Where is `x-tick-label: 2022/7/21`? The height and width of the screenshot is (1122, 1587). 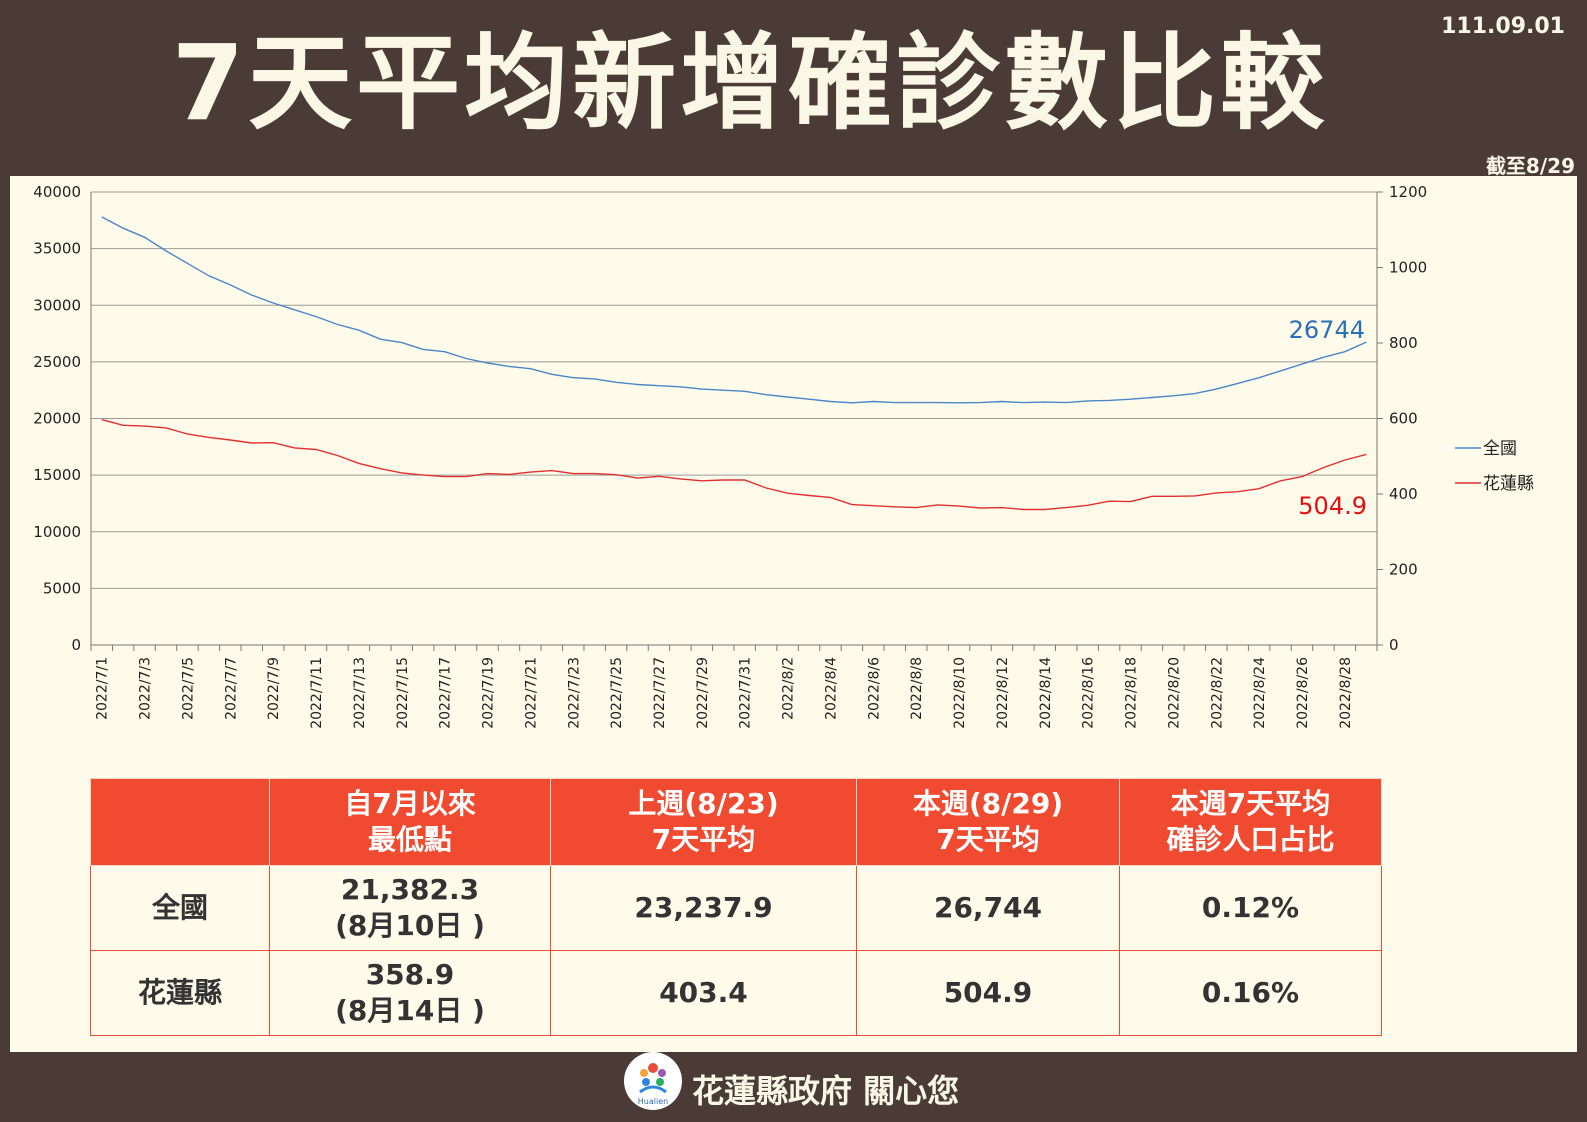 x-tick-label: 2022/7/21 is located at coordinates (531, 693).